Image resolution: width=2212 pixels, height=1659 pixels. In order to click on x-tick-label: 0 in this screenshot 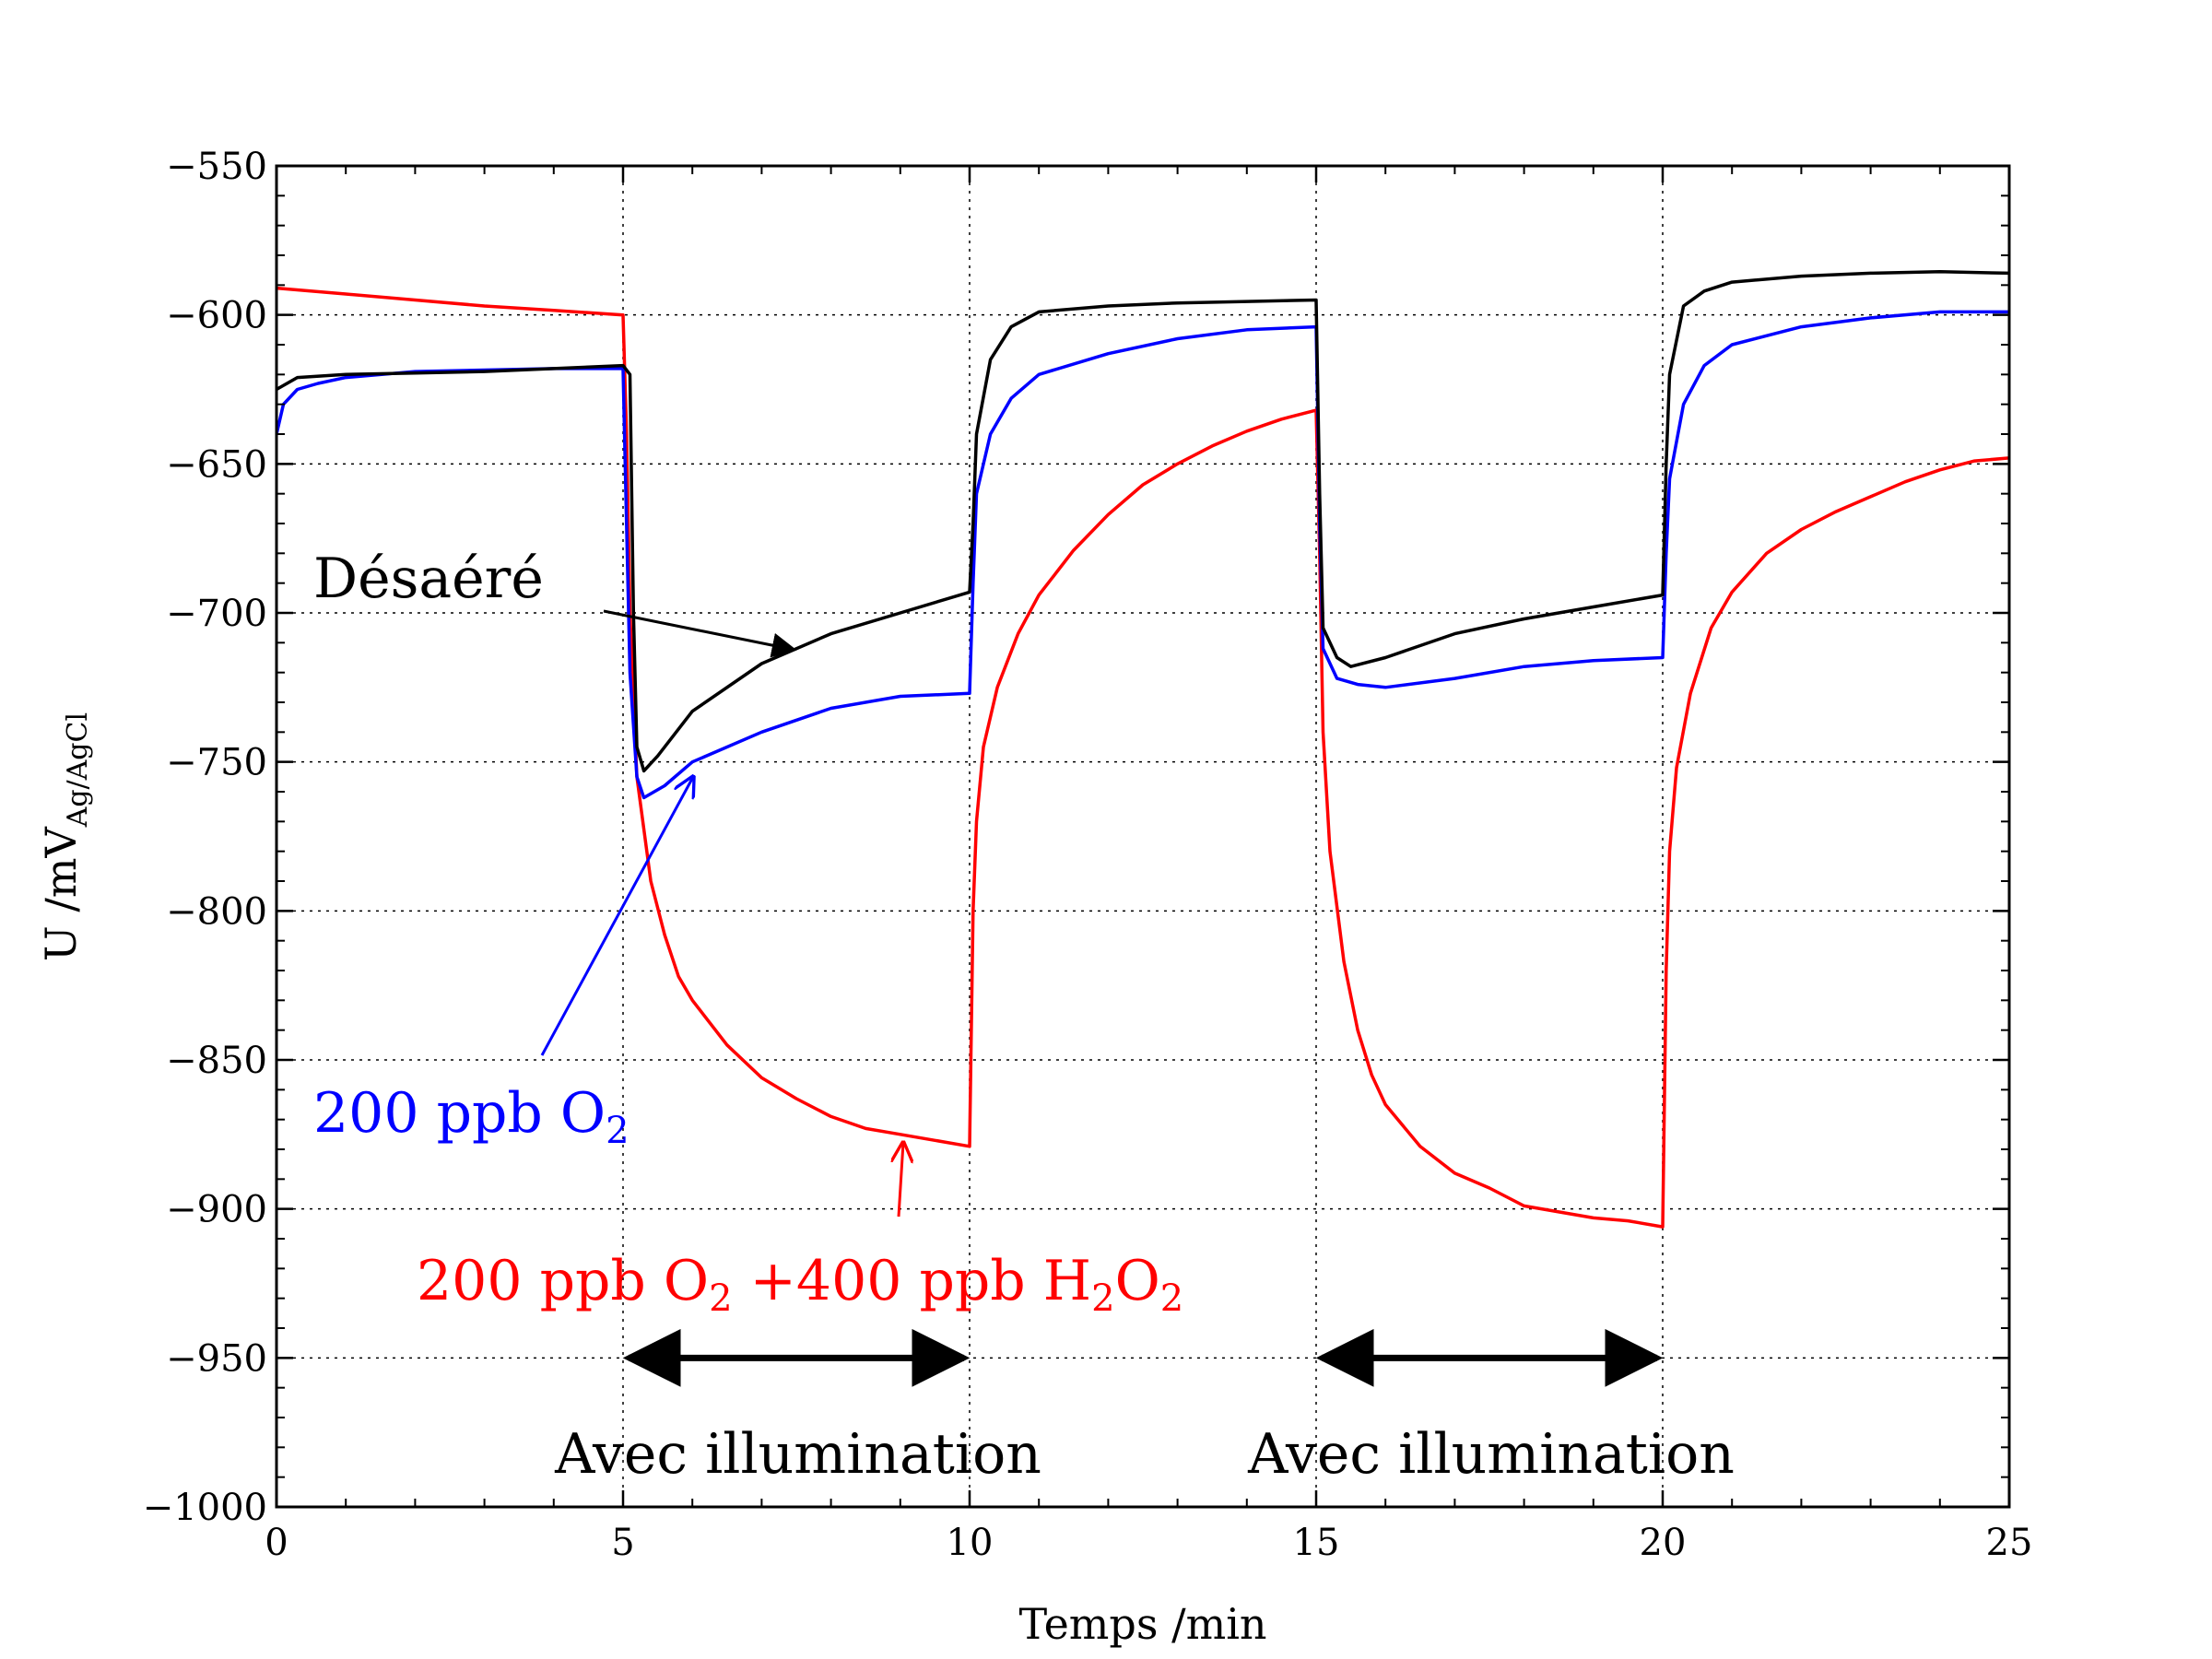, I will do `click(276, 1543)`.